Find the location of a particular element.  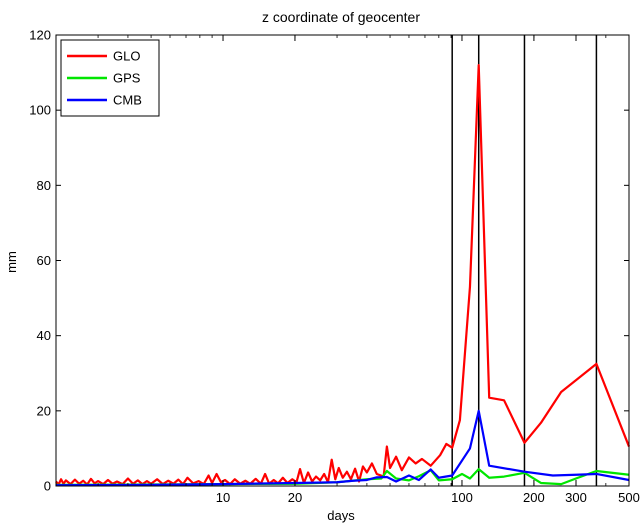

y-tick-label: 80 is located at coordinates (44, 185).